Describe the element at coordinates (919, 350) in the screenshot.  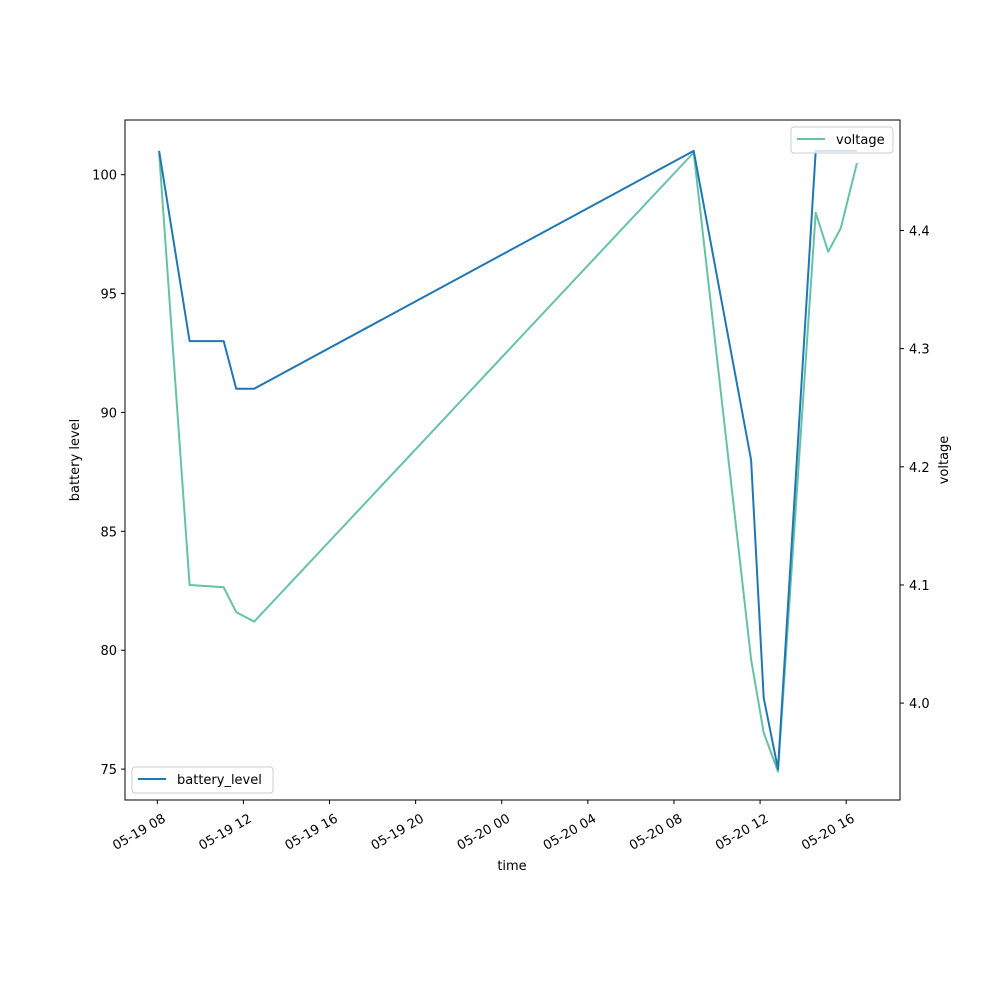
I see `right-tick-label: 4.3` at that location.